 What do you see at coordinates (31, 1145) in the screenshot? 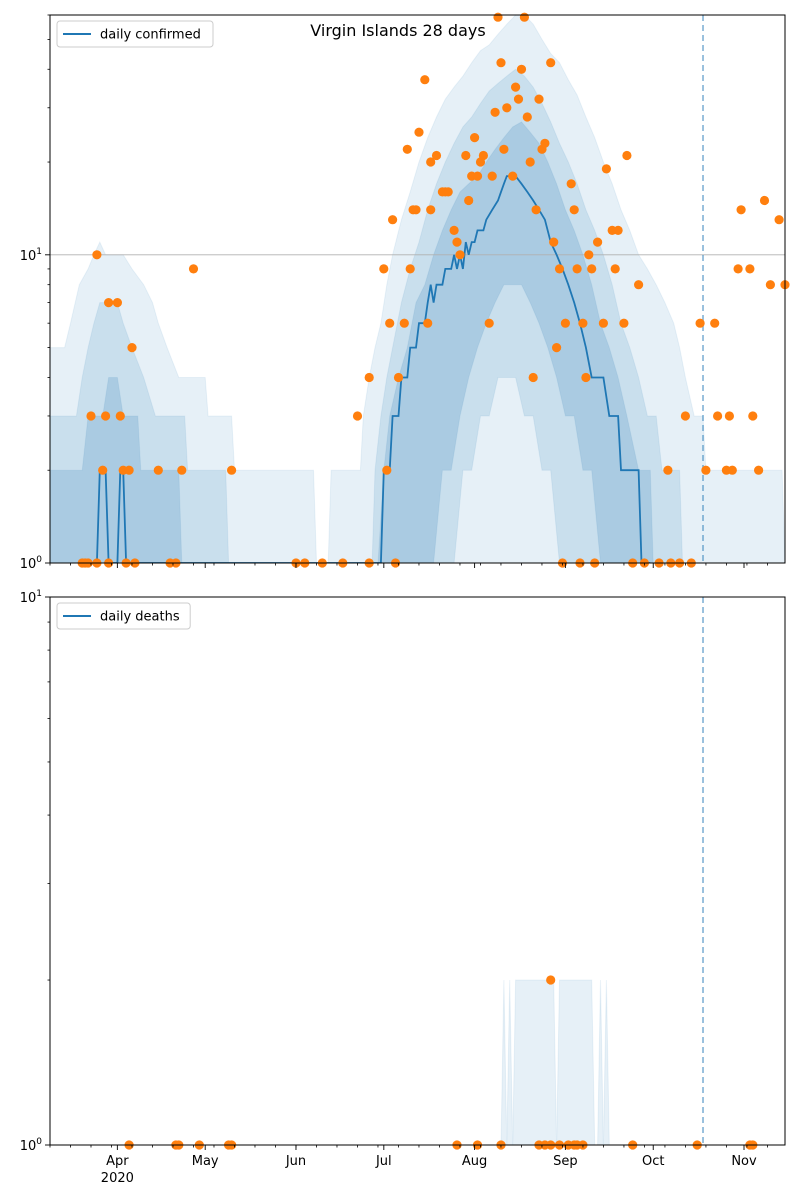
I see `deaths-y-tick-label: 100` at bounding box center [31, 1145].